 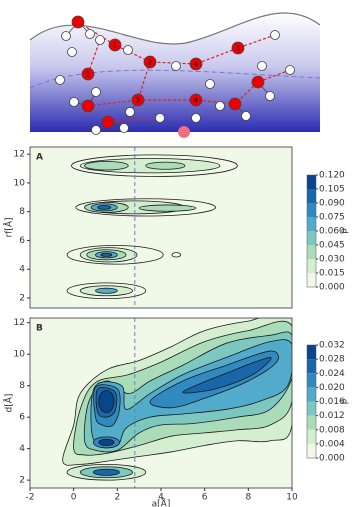 What do you see at coordinates (332, 232) in the screenshot?
I see `colorbar-tick-label: 0.060` at bounding box center [332, 232].